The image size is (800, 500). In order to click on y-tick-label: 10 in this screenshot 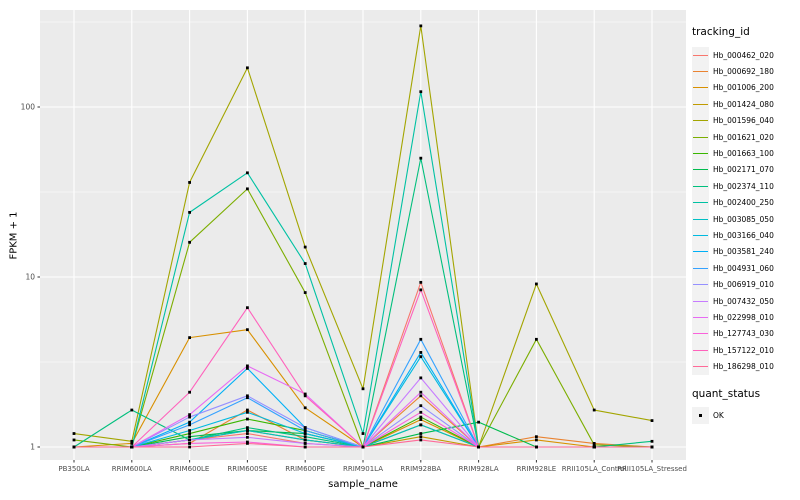, I will do `click(30, 277)`.